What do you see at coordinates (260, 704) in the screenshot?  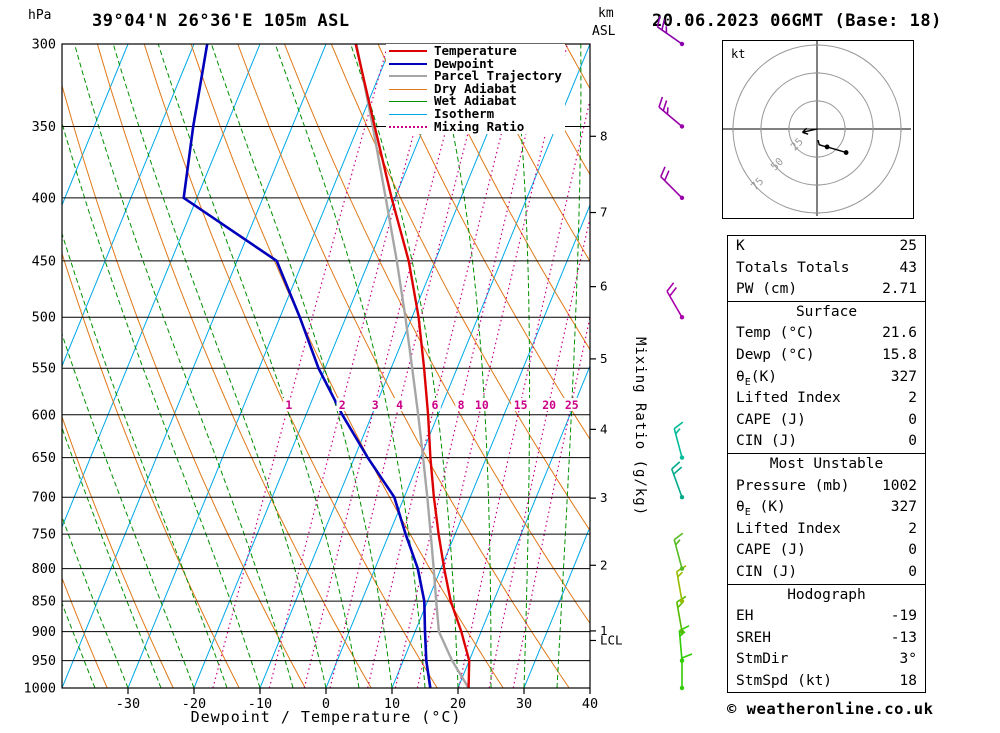 I see `temp-tick-label: -10` at bounding box center [260, 704].